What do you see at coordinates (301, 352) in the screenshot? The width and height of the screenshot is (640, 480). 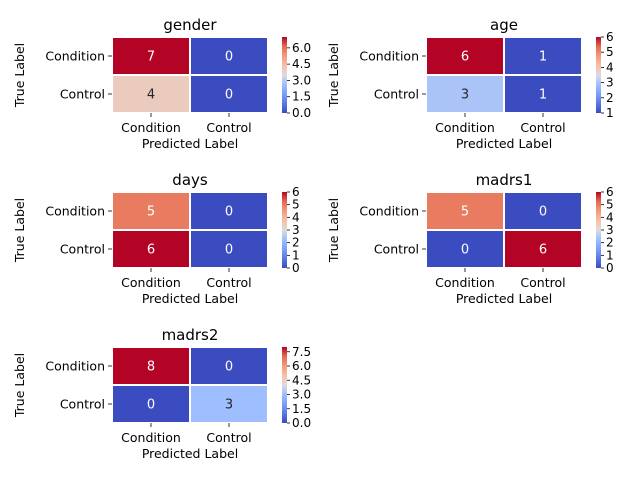 I see `colorbar-tick-label: 7.5` at bounding box center [301, 352].